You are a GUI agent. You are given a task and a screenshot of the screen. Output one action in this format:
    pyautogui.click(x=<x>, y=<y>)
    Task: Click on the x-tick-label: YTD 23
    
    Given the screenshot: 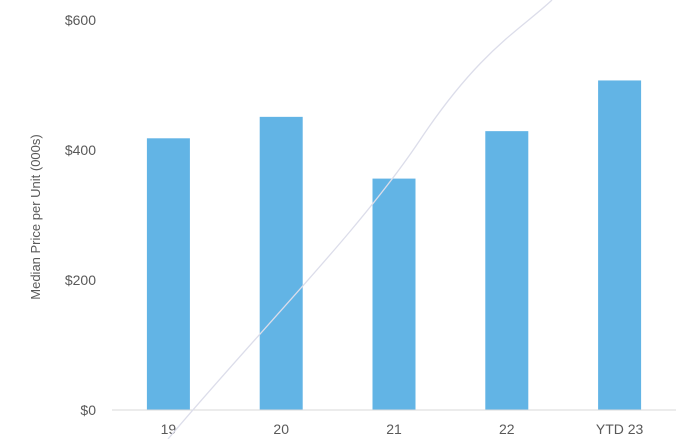 What is the action you would take?
    pyautogui.click(x=620, y=429)
    